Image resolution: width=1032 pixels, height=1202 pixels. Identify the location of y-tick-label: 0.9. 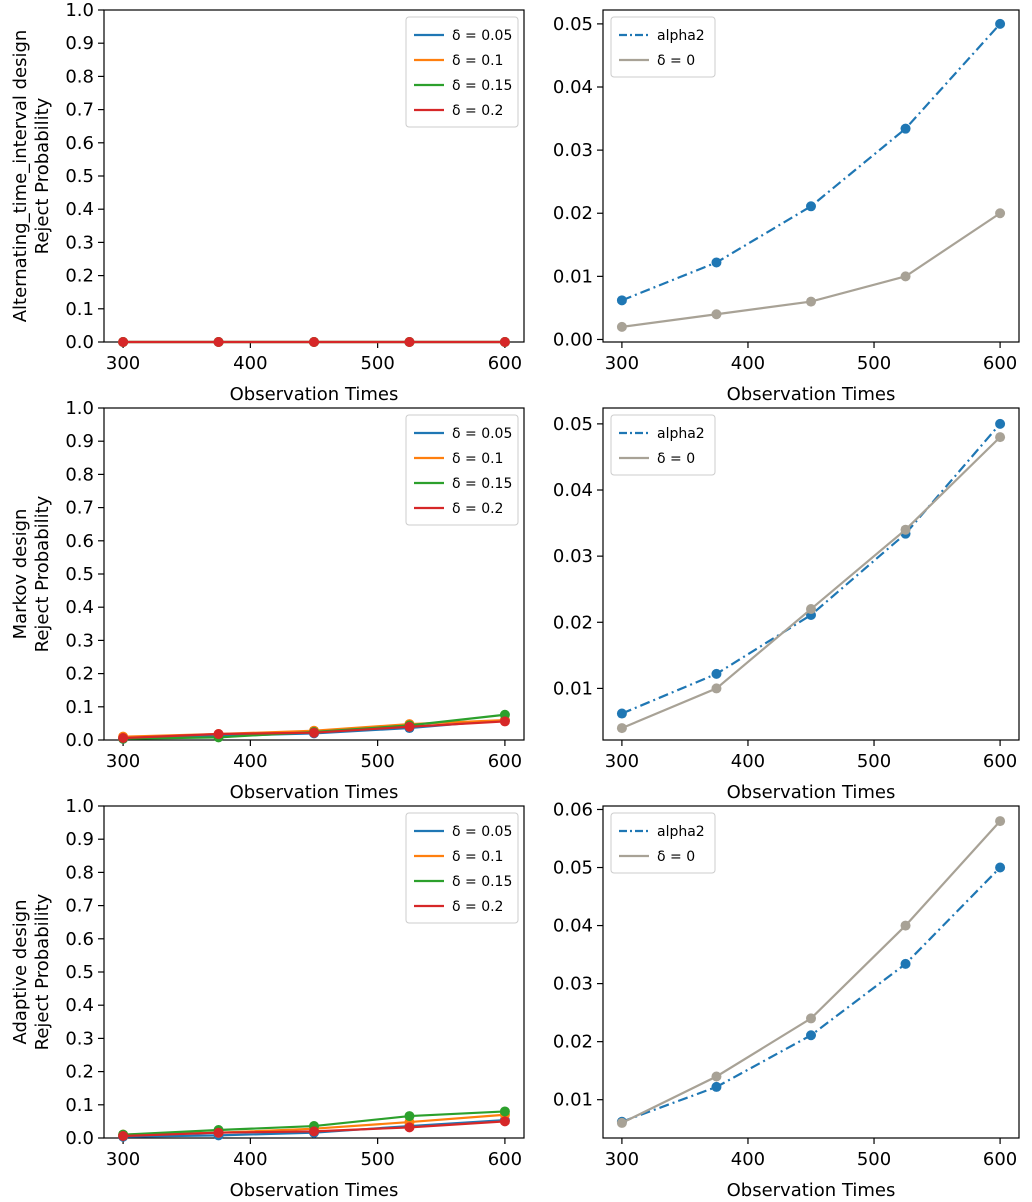
(79, 839).